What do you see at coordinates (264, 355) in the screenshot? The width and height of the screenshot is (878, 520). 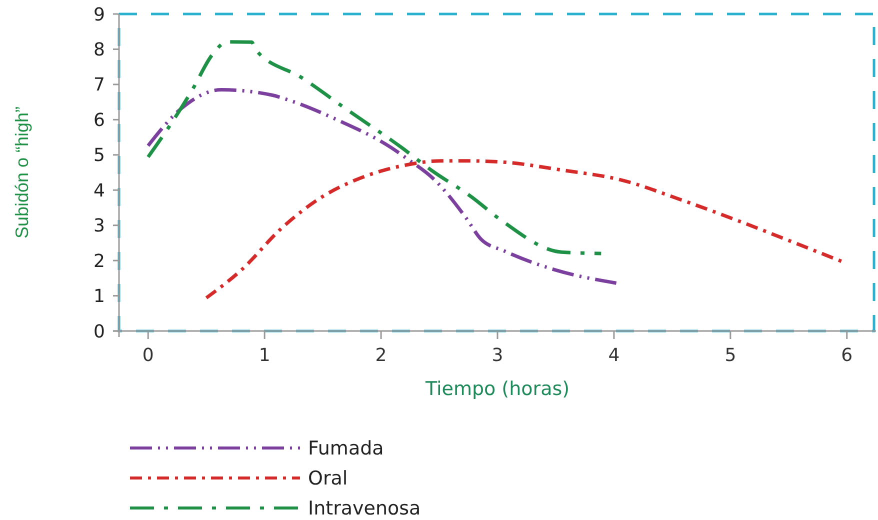 I see `x-tick-label: 1` at bounding box center [264, 355].